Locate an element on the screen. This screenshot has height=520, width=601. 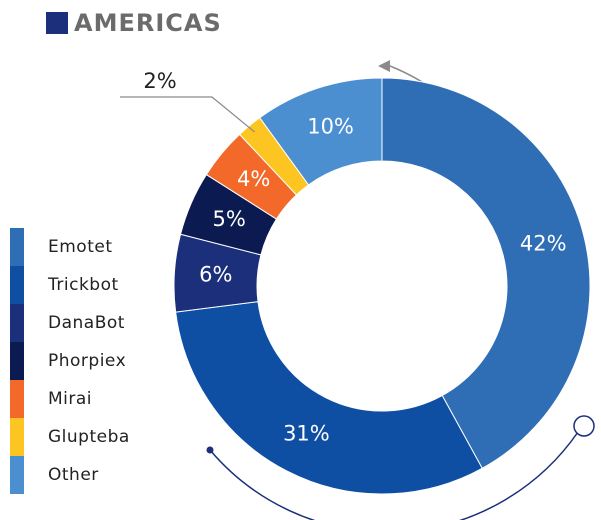
donut-slice is located at coordinates (321, 131).